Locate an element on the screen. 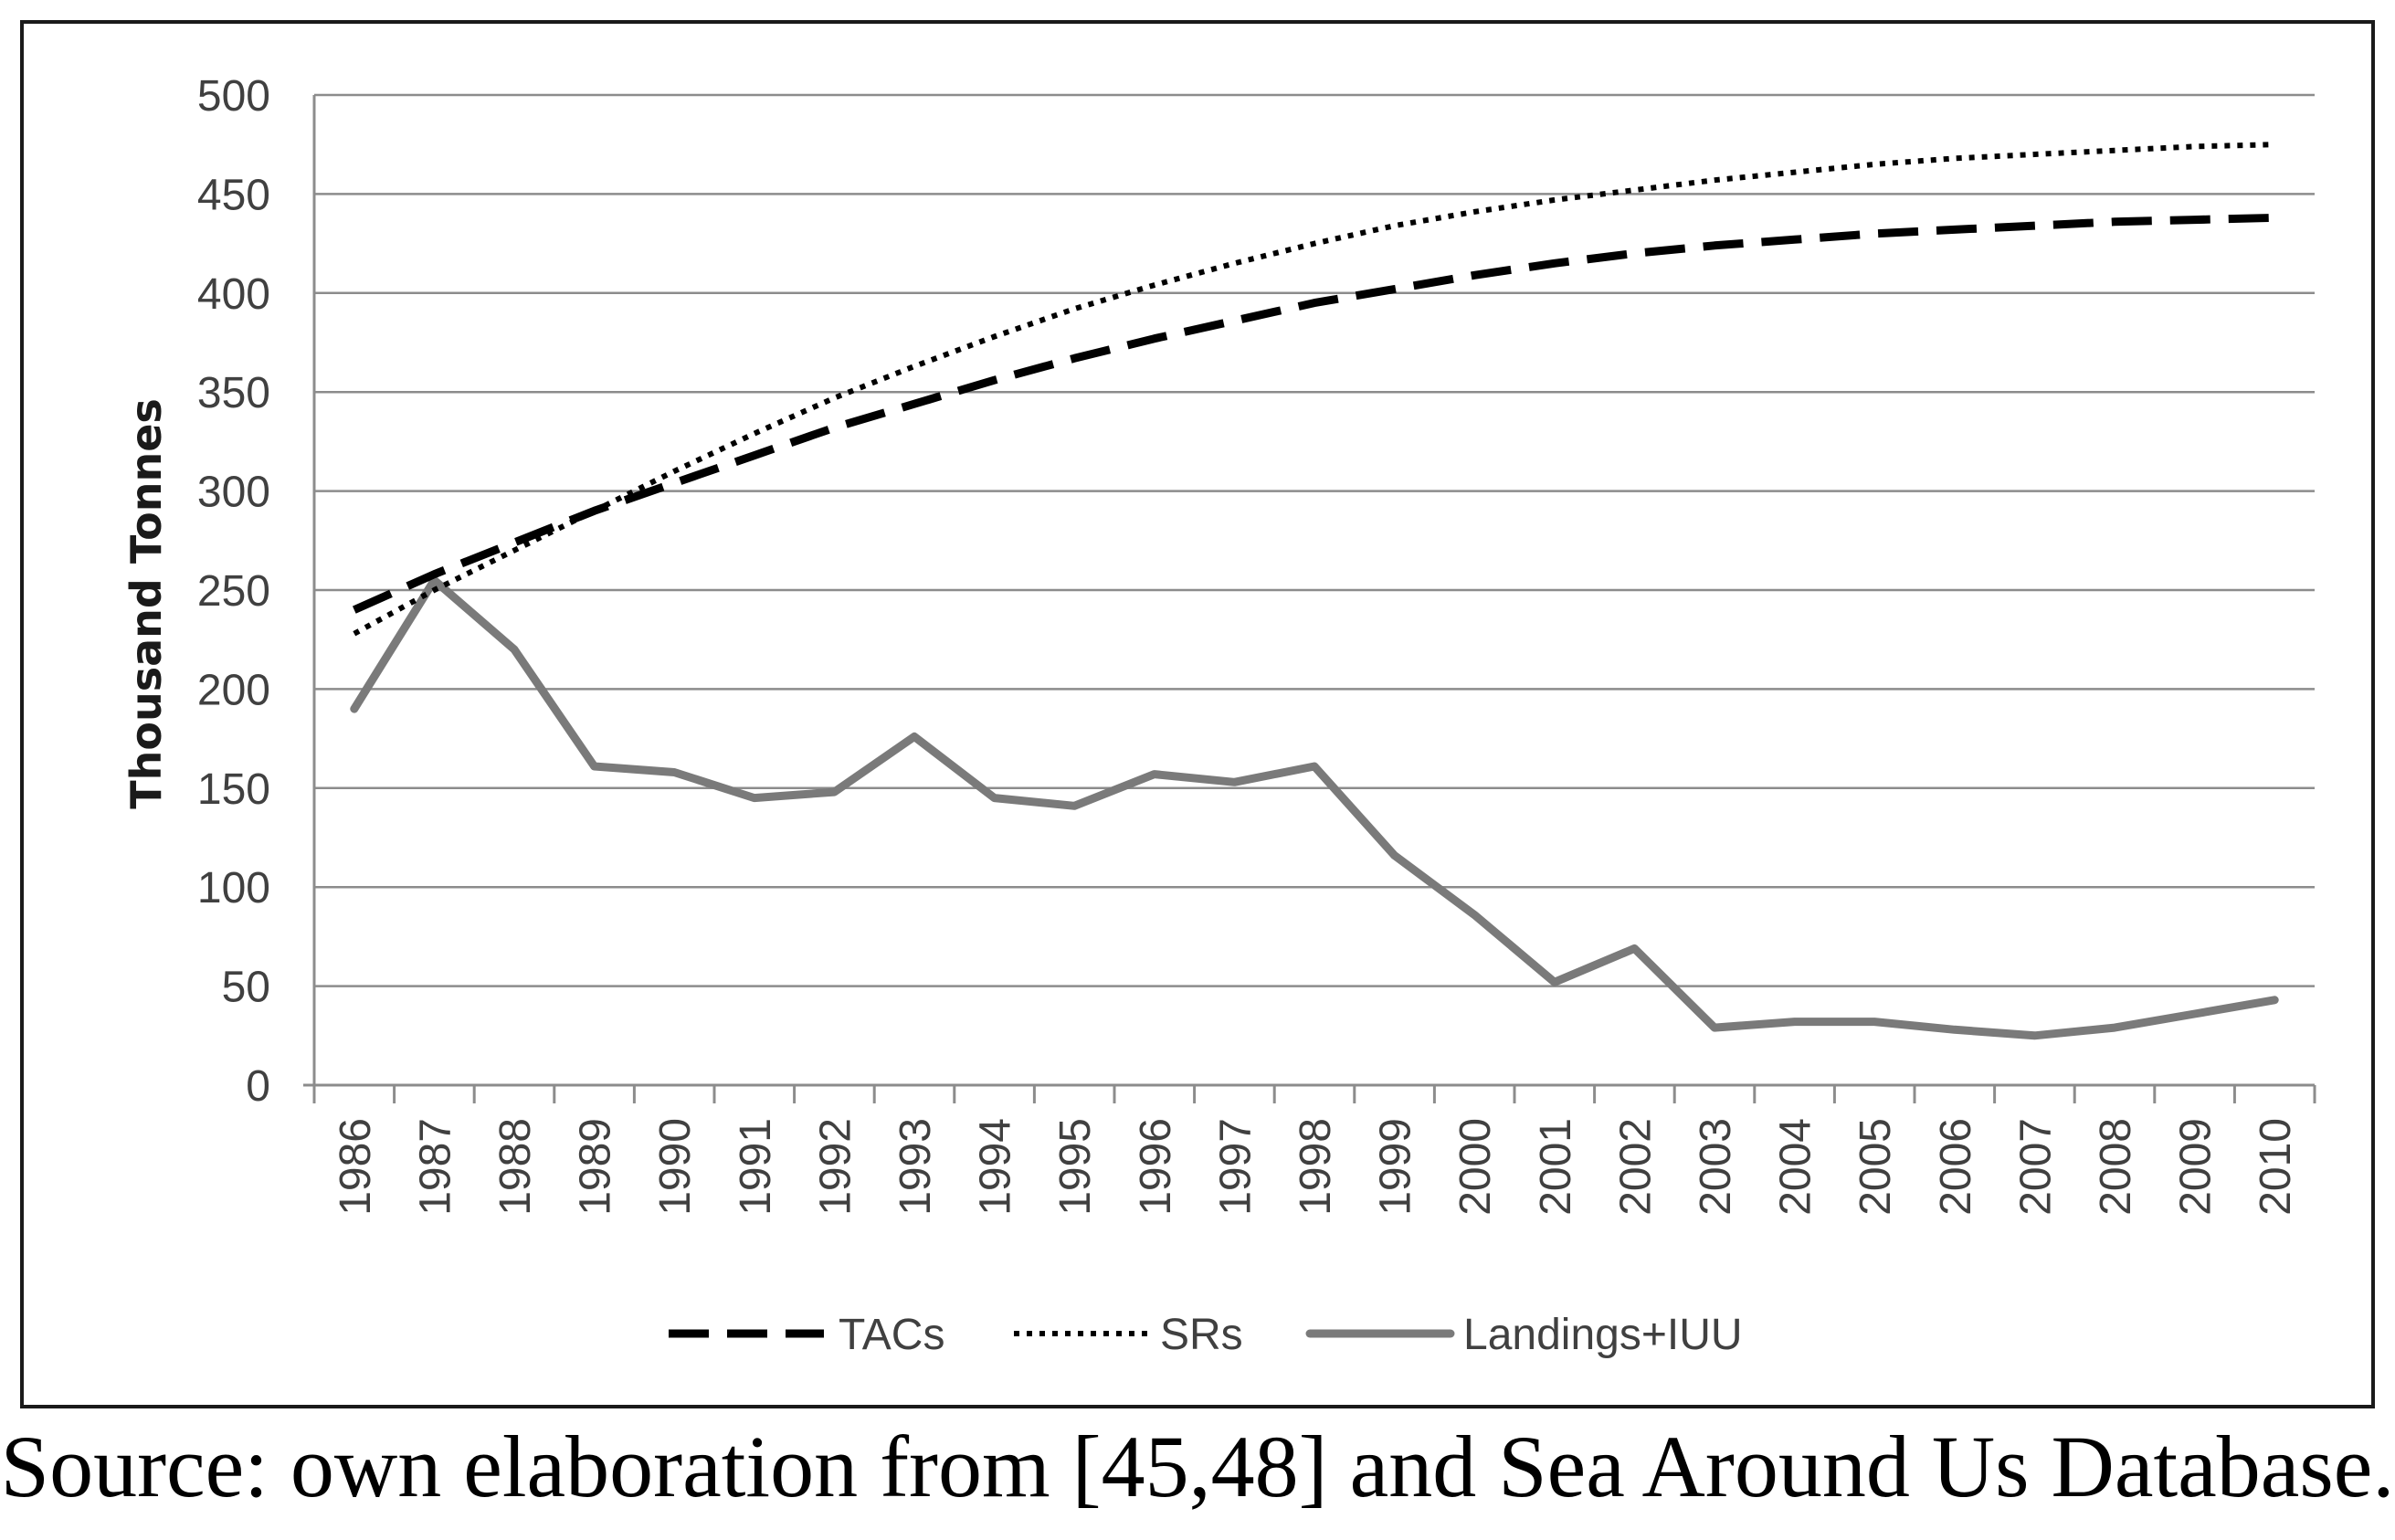 The image size is (2395, 1540). x-tick-label: 1997 is located at coordinates (1235, 1167).